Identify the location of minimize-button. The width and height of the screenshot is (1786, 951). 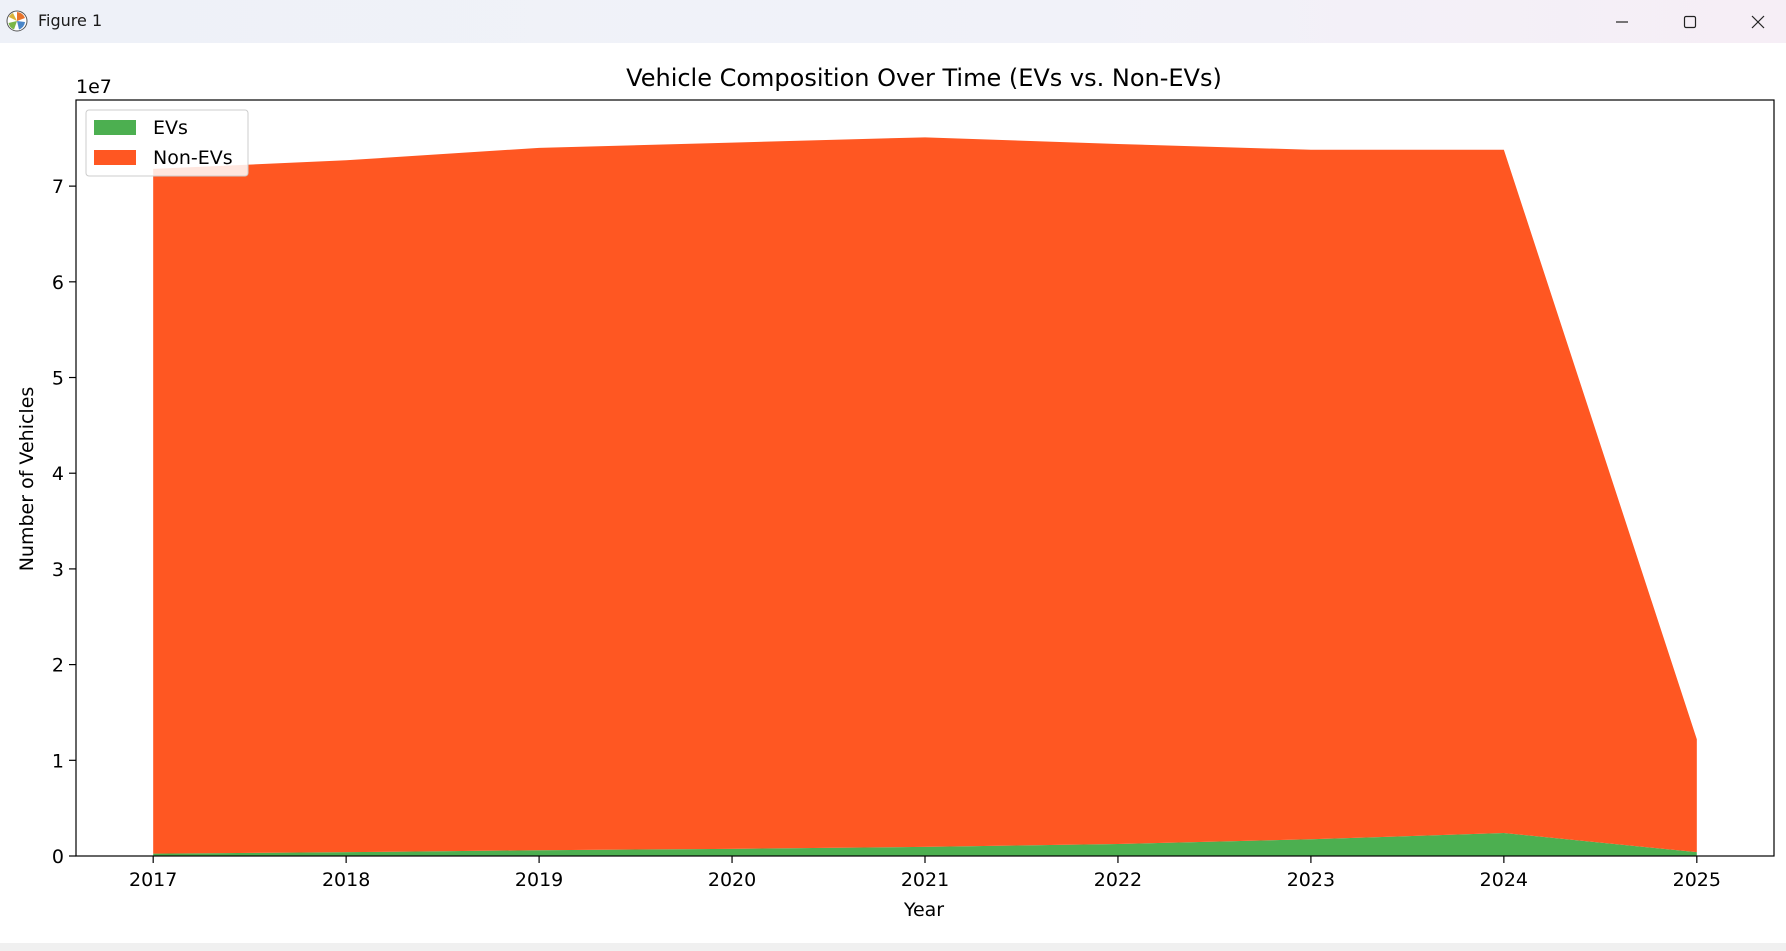
(1622, 21).